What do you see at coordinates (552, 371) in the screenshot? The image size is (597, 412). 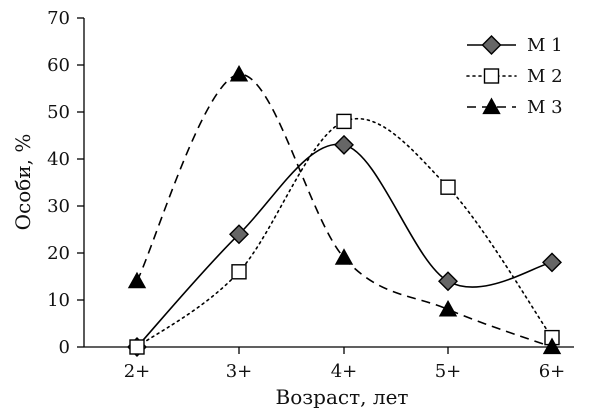 I see `x-tick-label: 6+` at bounding box center [552, 371].